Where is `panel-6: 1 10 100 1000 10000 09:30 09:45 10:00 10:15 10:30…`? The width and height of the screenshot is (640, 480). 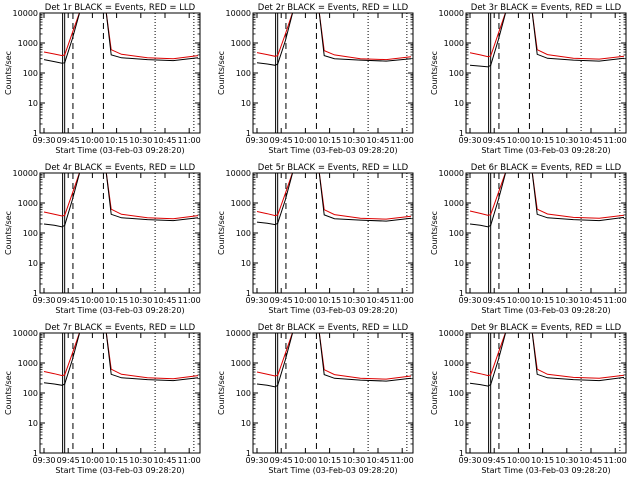
panel-6: 1 10 100 1000 10000 09:30 09:45 10:00 10:15 10:30… is located at coordinates (528, 239).